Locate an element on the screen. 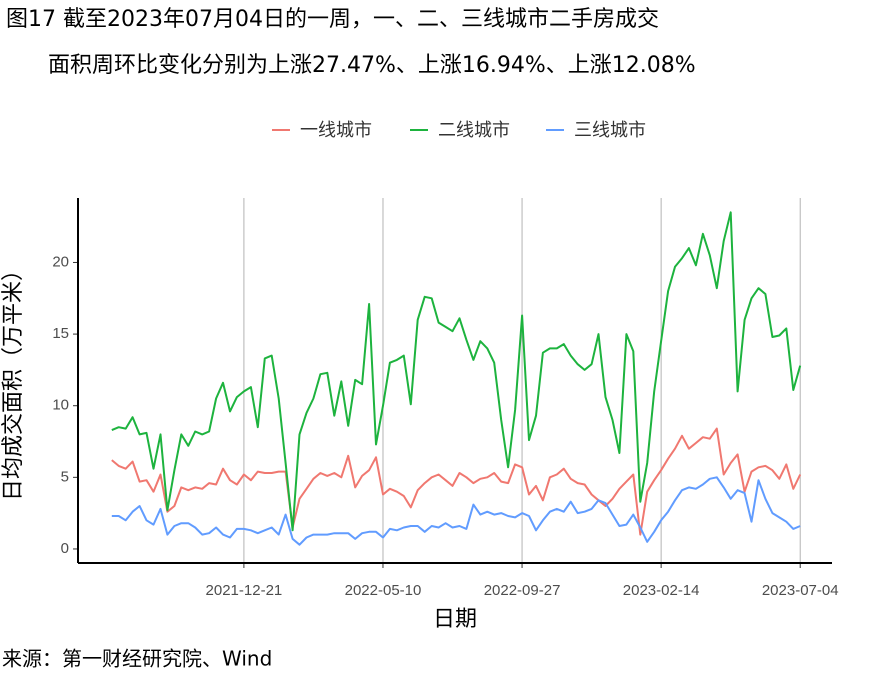 Image resolution: width=885 pixels, height=688 pixels. x-tick-label: 2023-07-04 is located at coordinates (800, 590).